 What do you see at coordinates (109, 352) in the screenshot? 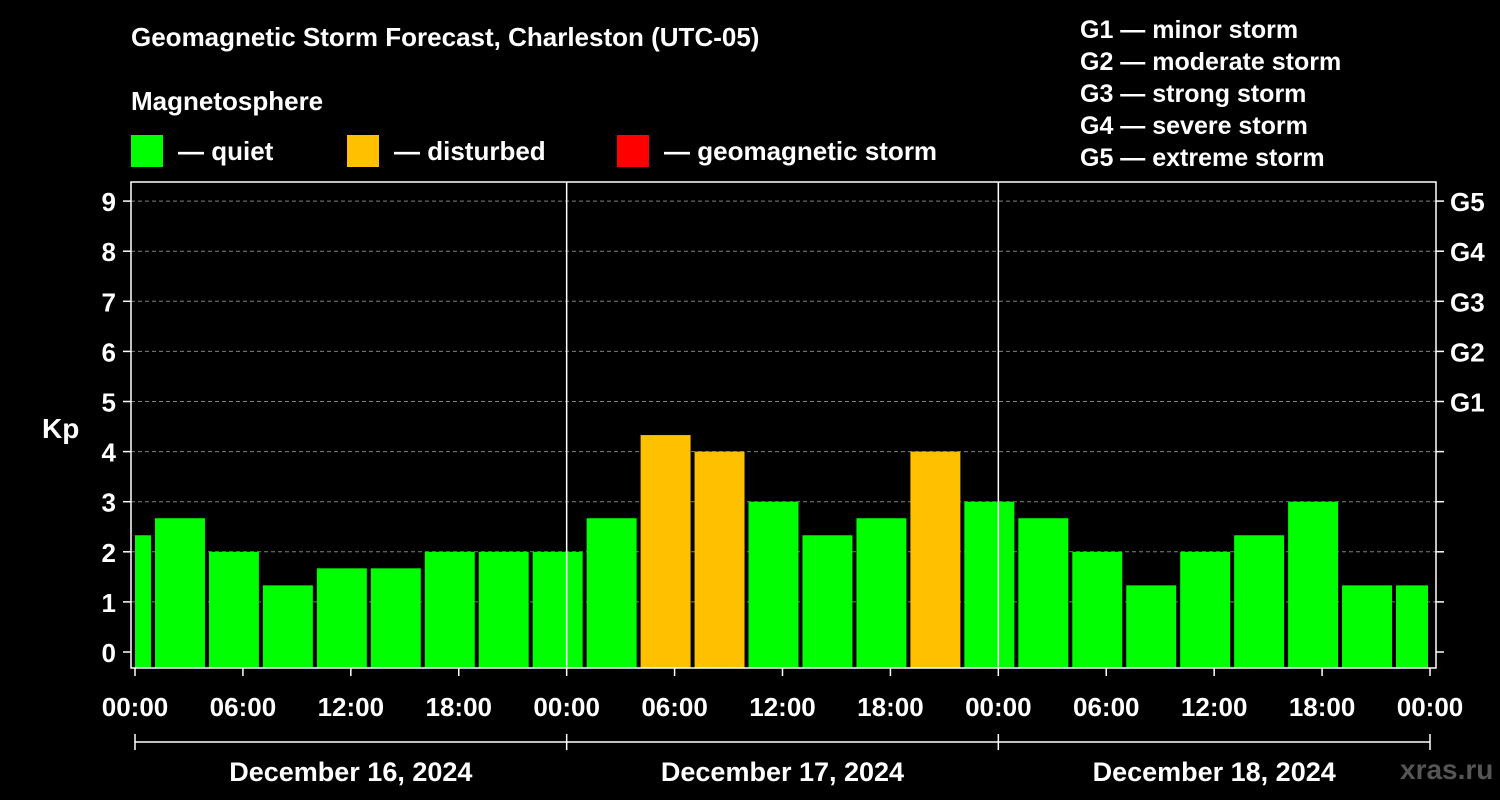
I see `y-tick-label: 6` at bounding box center [109, 352].